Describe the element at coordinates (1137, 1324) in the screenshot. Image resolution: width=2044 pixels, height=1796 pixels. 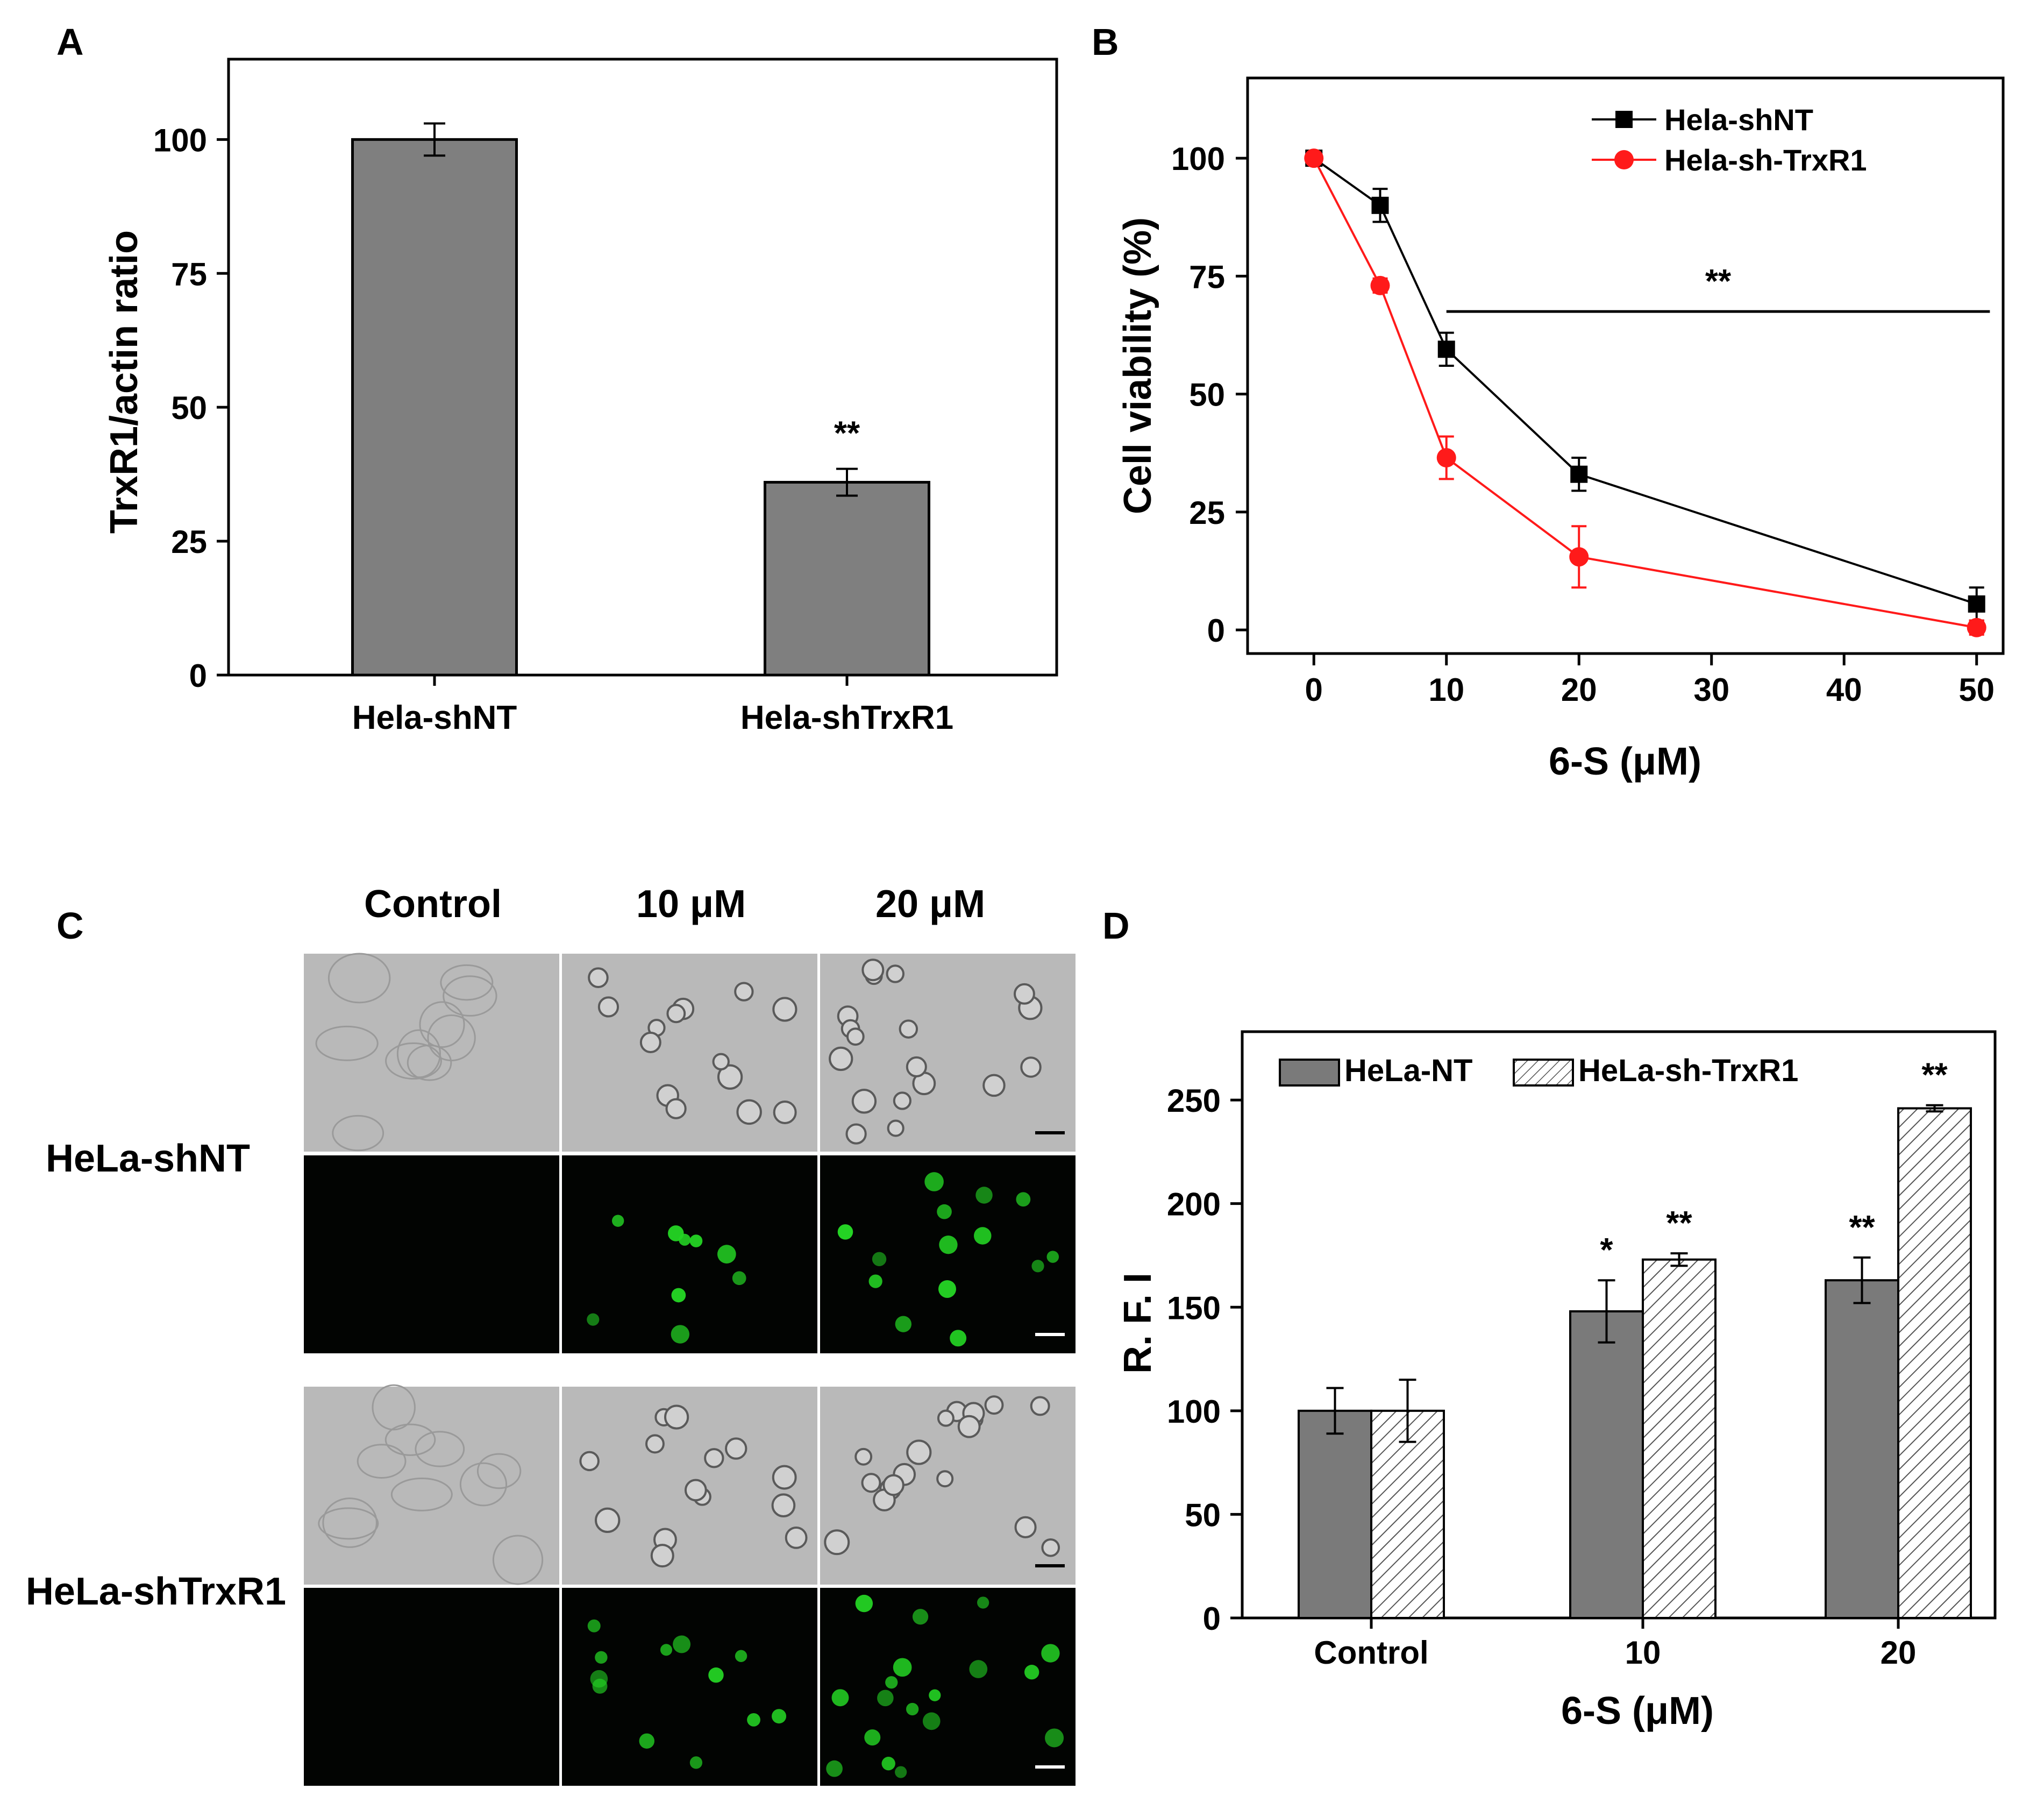
I see `y-axis-label: R. F. I` at that location.